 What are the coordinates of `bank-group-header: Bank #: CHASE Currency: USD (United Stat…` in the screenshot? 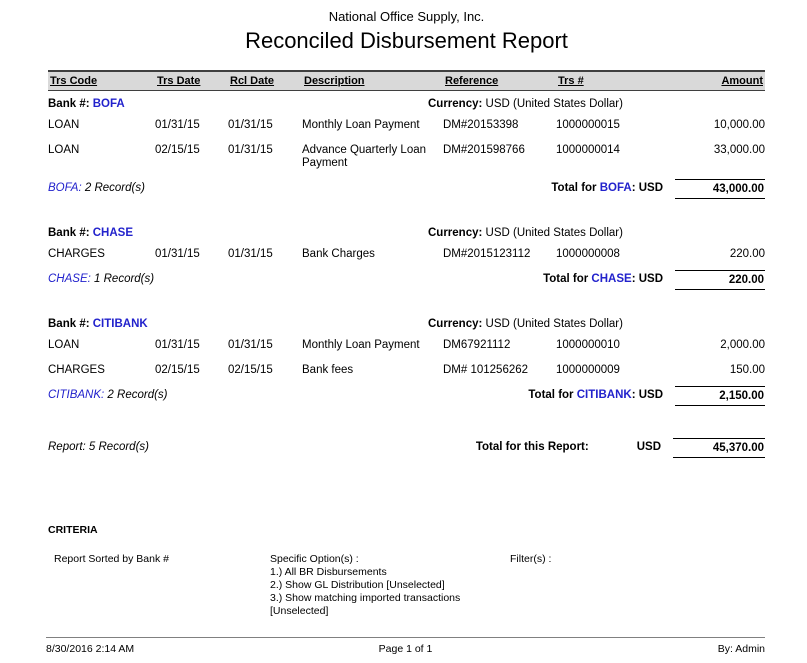 It's located at (406, 231).